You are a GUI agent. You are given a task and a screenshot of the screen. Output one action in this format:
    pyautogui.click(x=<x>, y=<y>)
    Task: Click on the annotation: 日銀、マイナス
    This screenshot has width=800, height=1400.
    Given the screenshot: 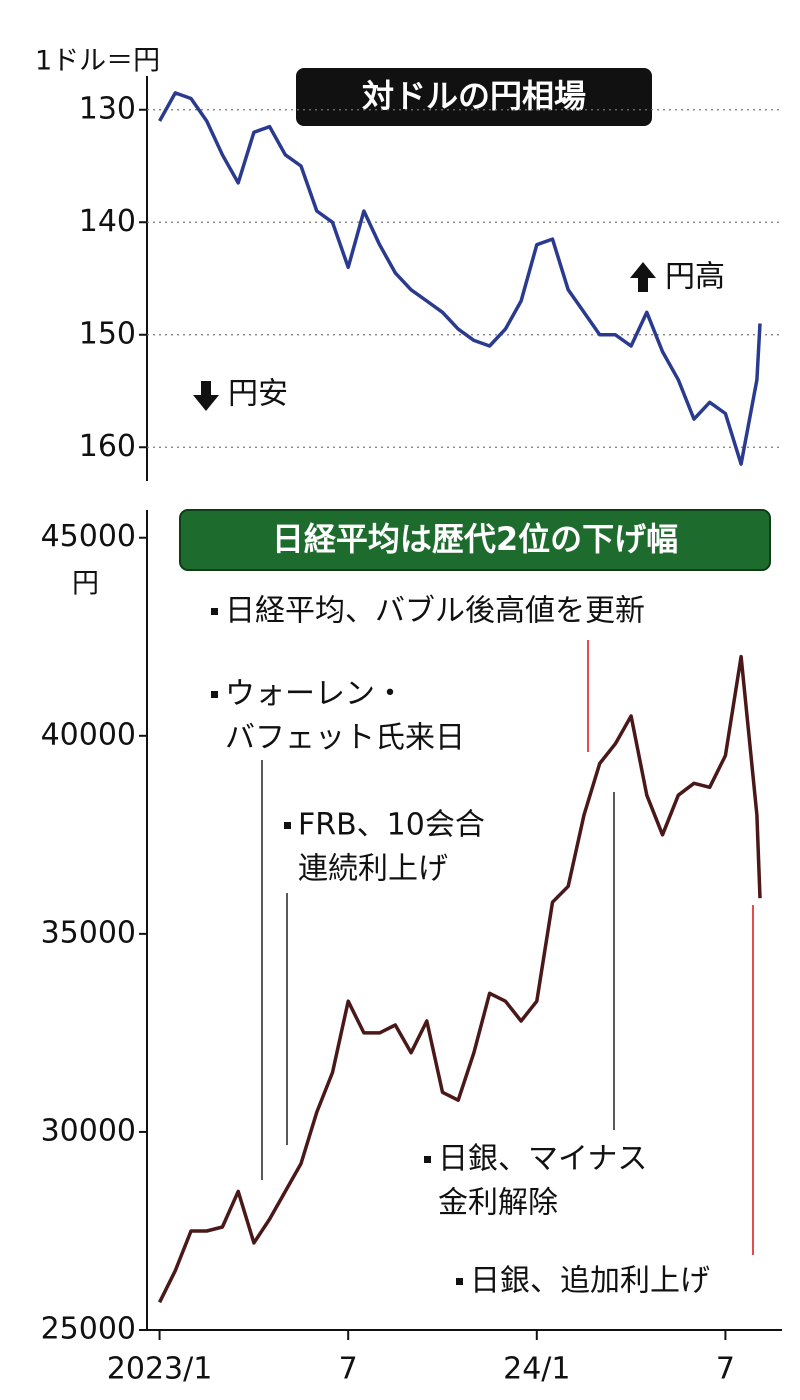 What is the action you would take?
    pyautogui.click(x=542, y=1159)
    